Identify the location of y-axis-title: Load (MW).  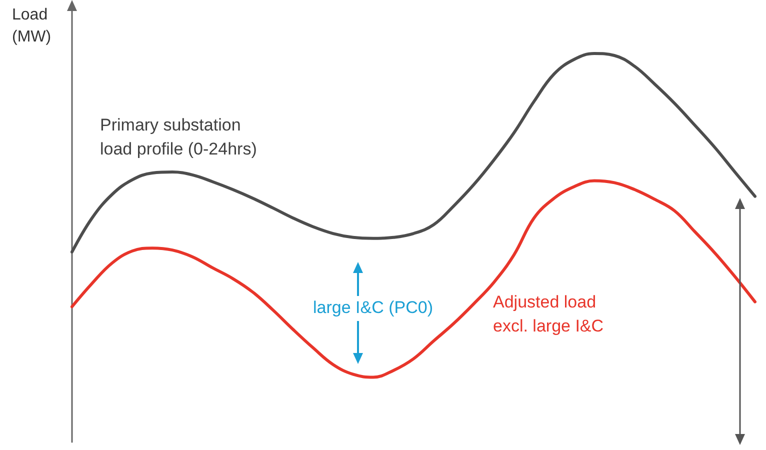
(32, 26).